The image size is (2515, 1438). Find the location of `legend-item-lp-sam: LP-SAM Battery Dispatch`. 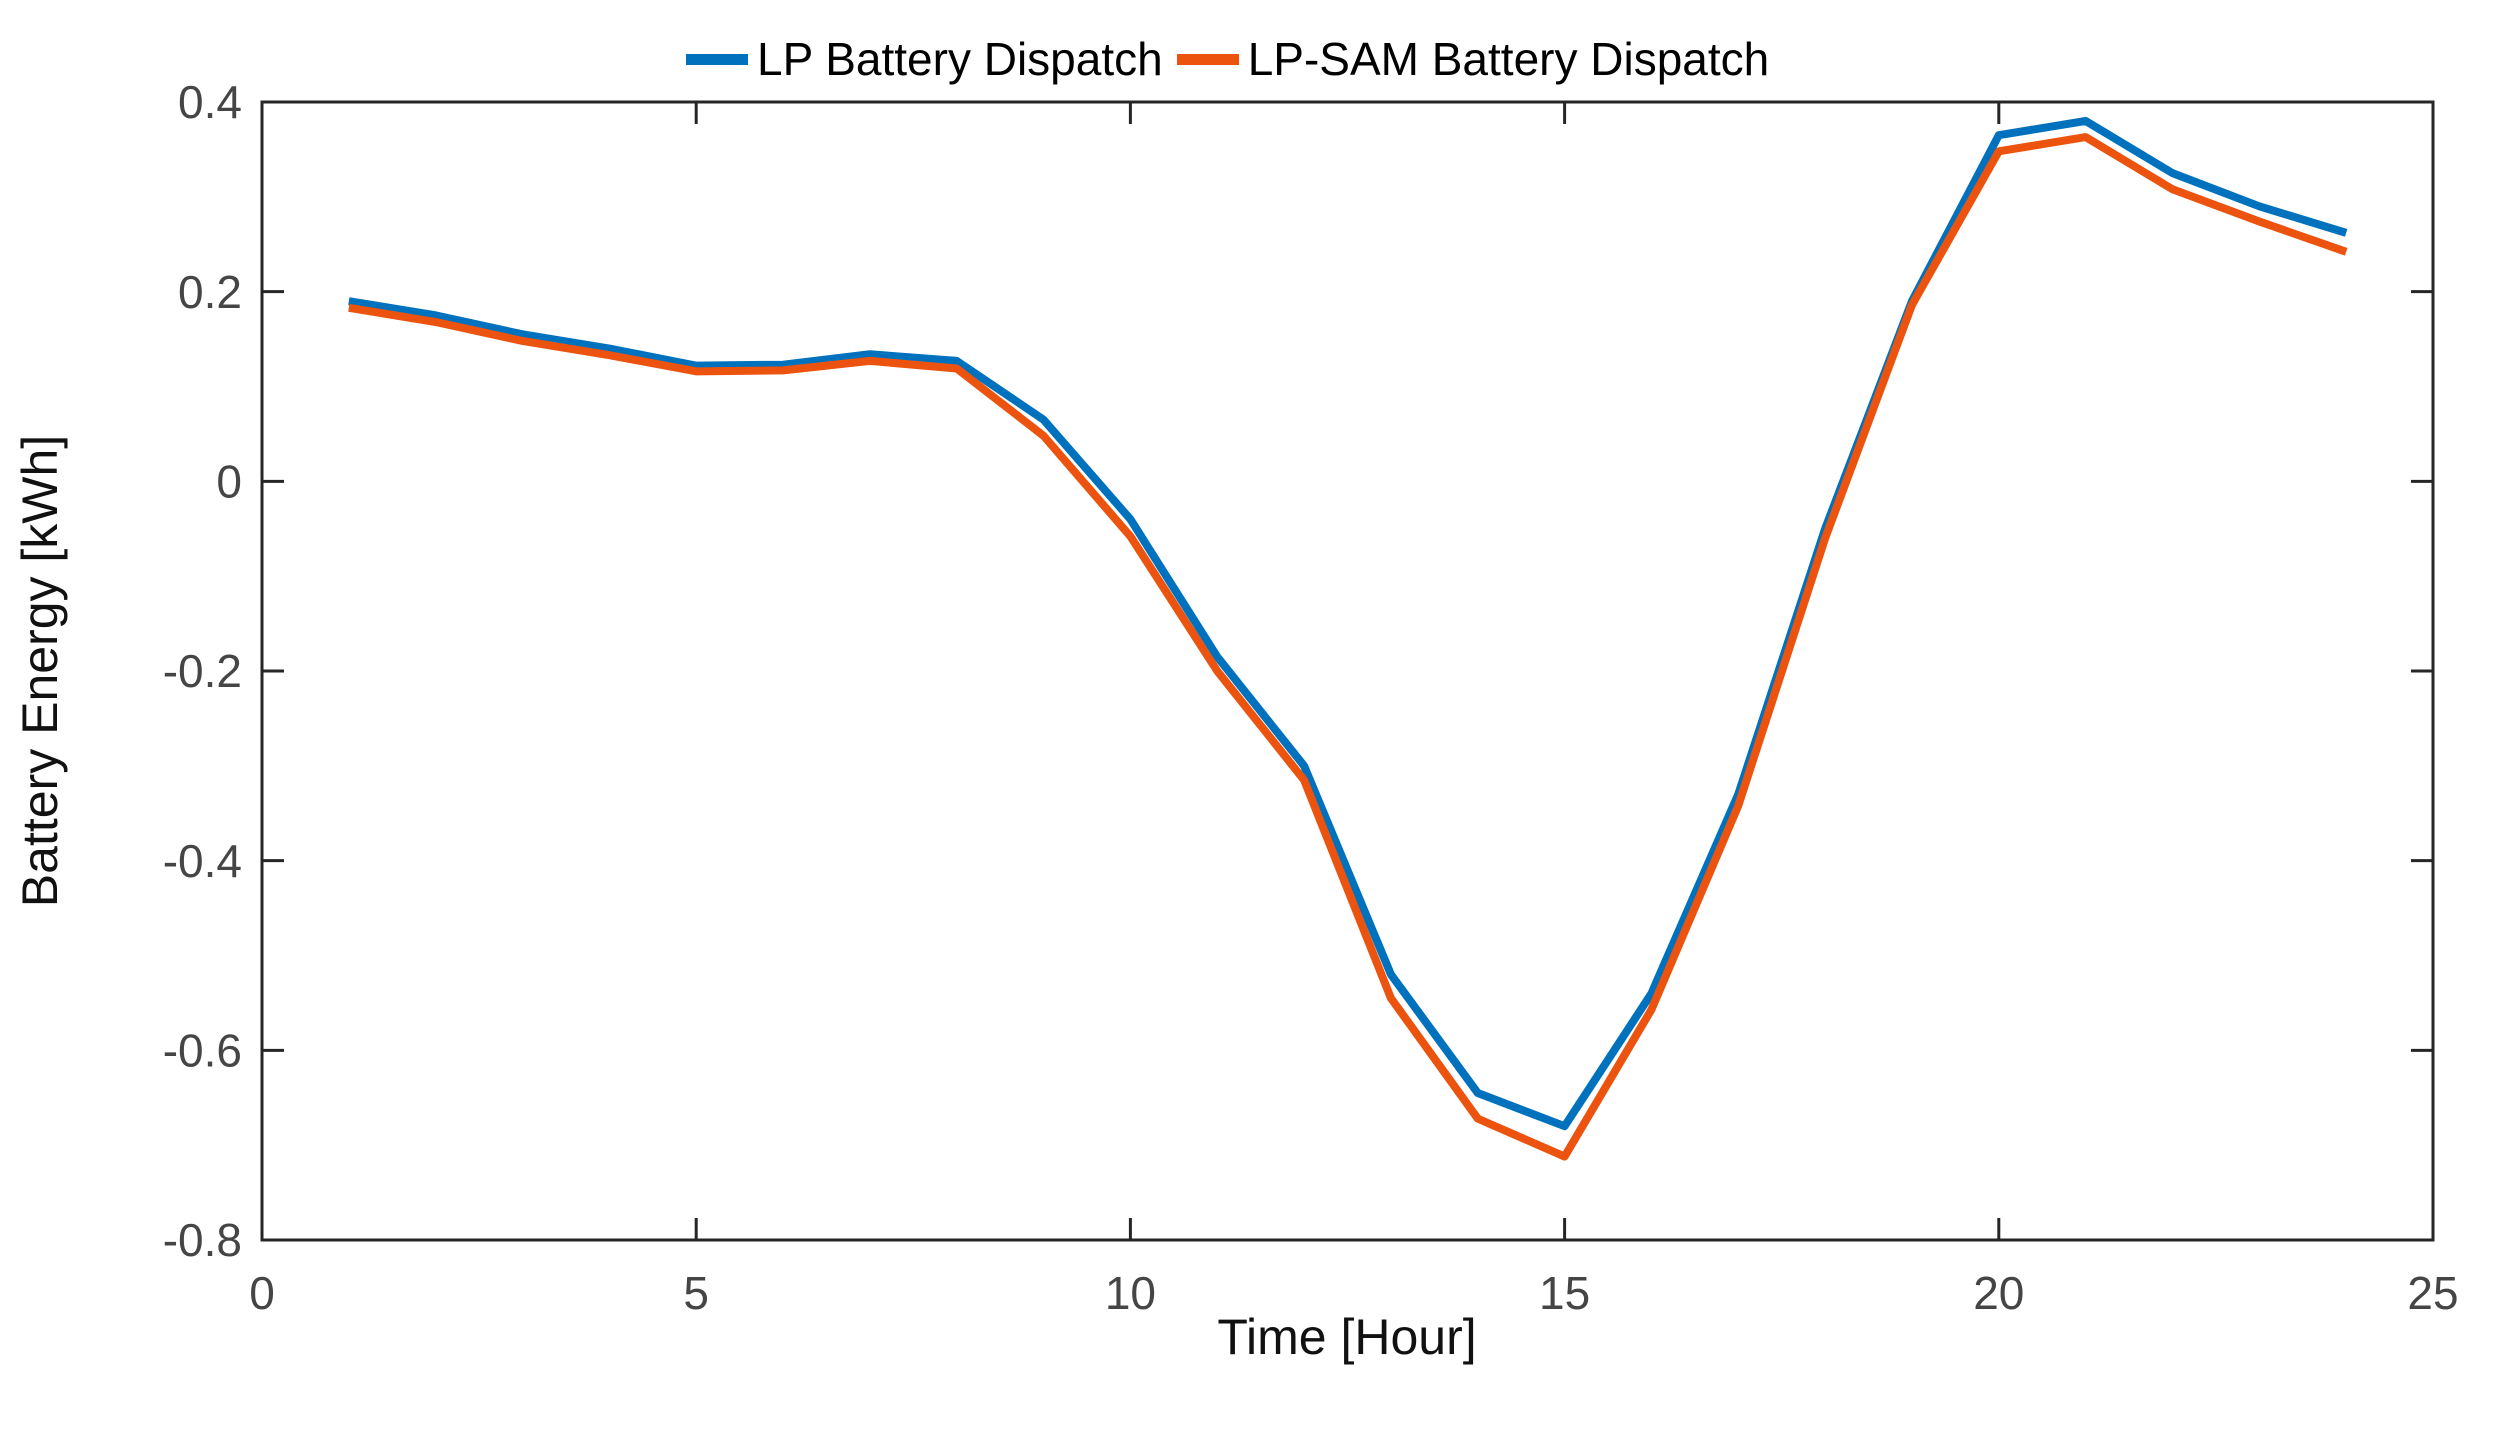

legend-item-lp-sam: LP-SAM Battery Dispatch is located at coordinates (1473, 59).